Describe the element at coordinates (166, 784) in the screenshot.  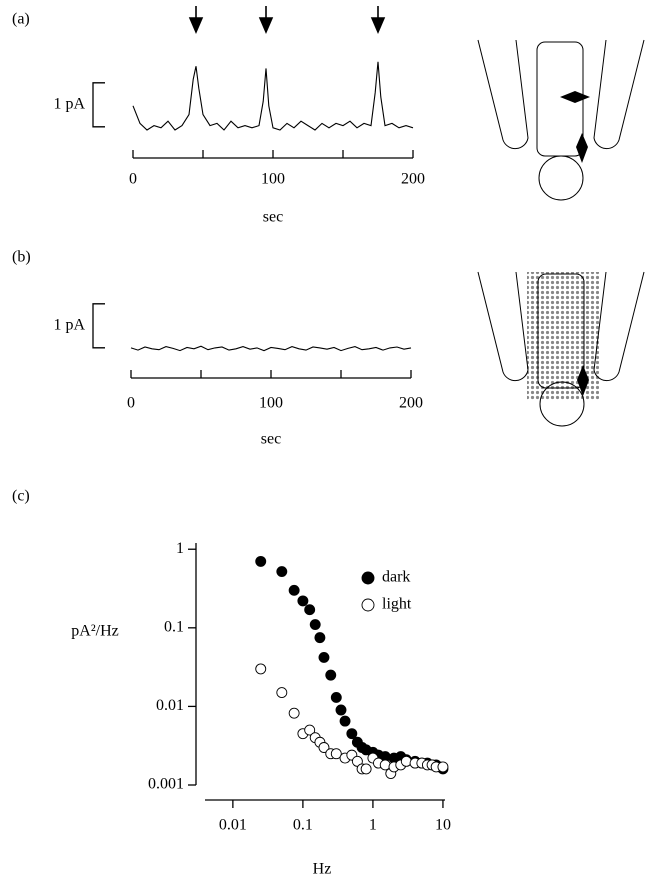
I see `y-tick-label: 0.001` at that location.